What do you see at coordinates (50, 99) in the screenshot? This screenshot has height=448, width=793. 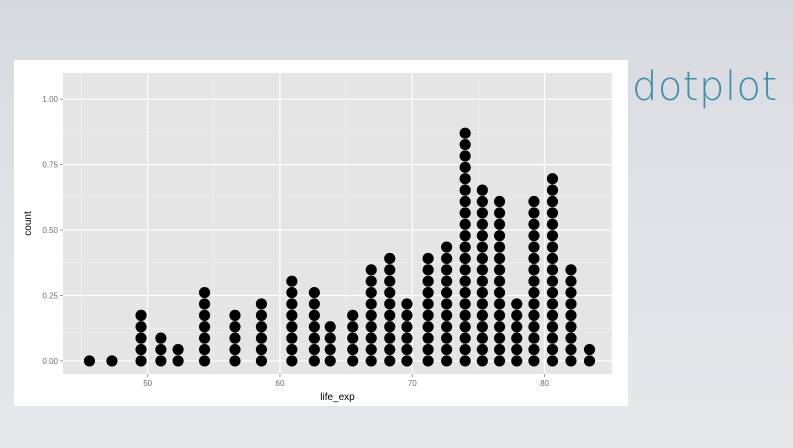 I see `y-tick-label: 1.00` at bounding box center [50, 99].